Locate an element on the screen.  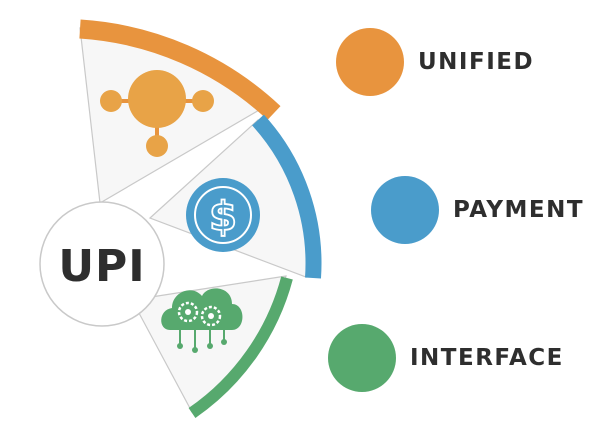
legend-item-interface: INTERFACE is located at coordinates (446, 358).